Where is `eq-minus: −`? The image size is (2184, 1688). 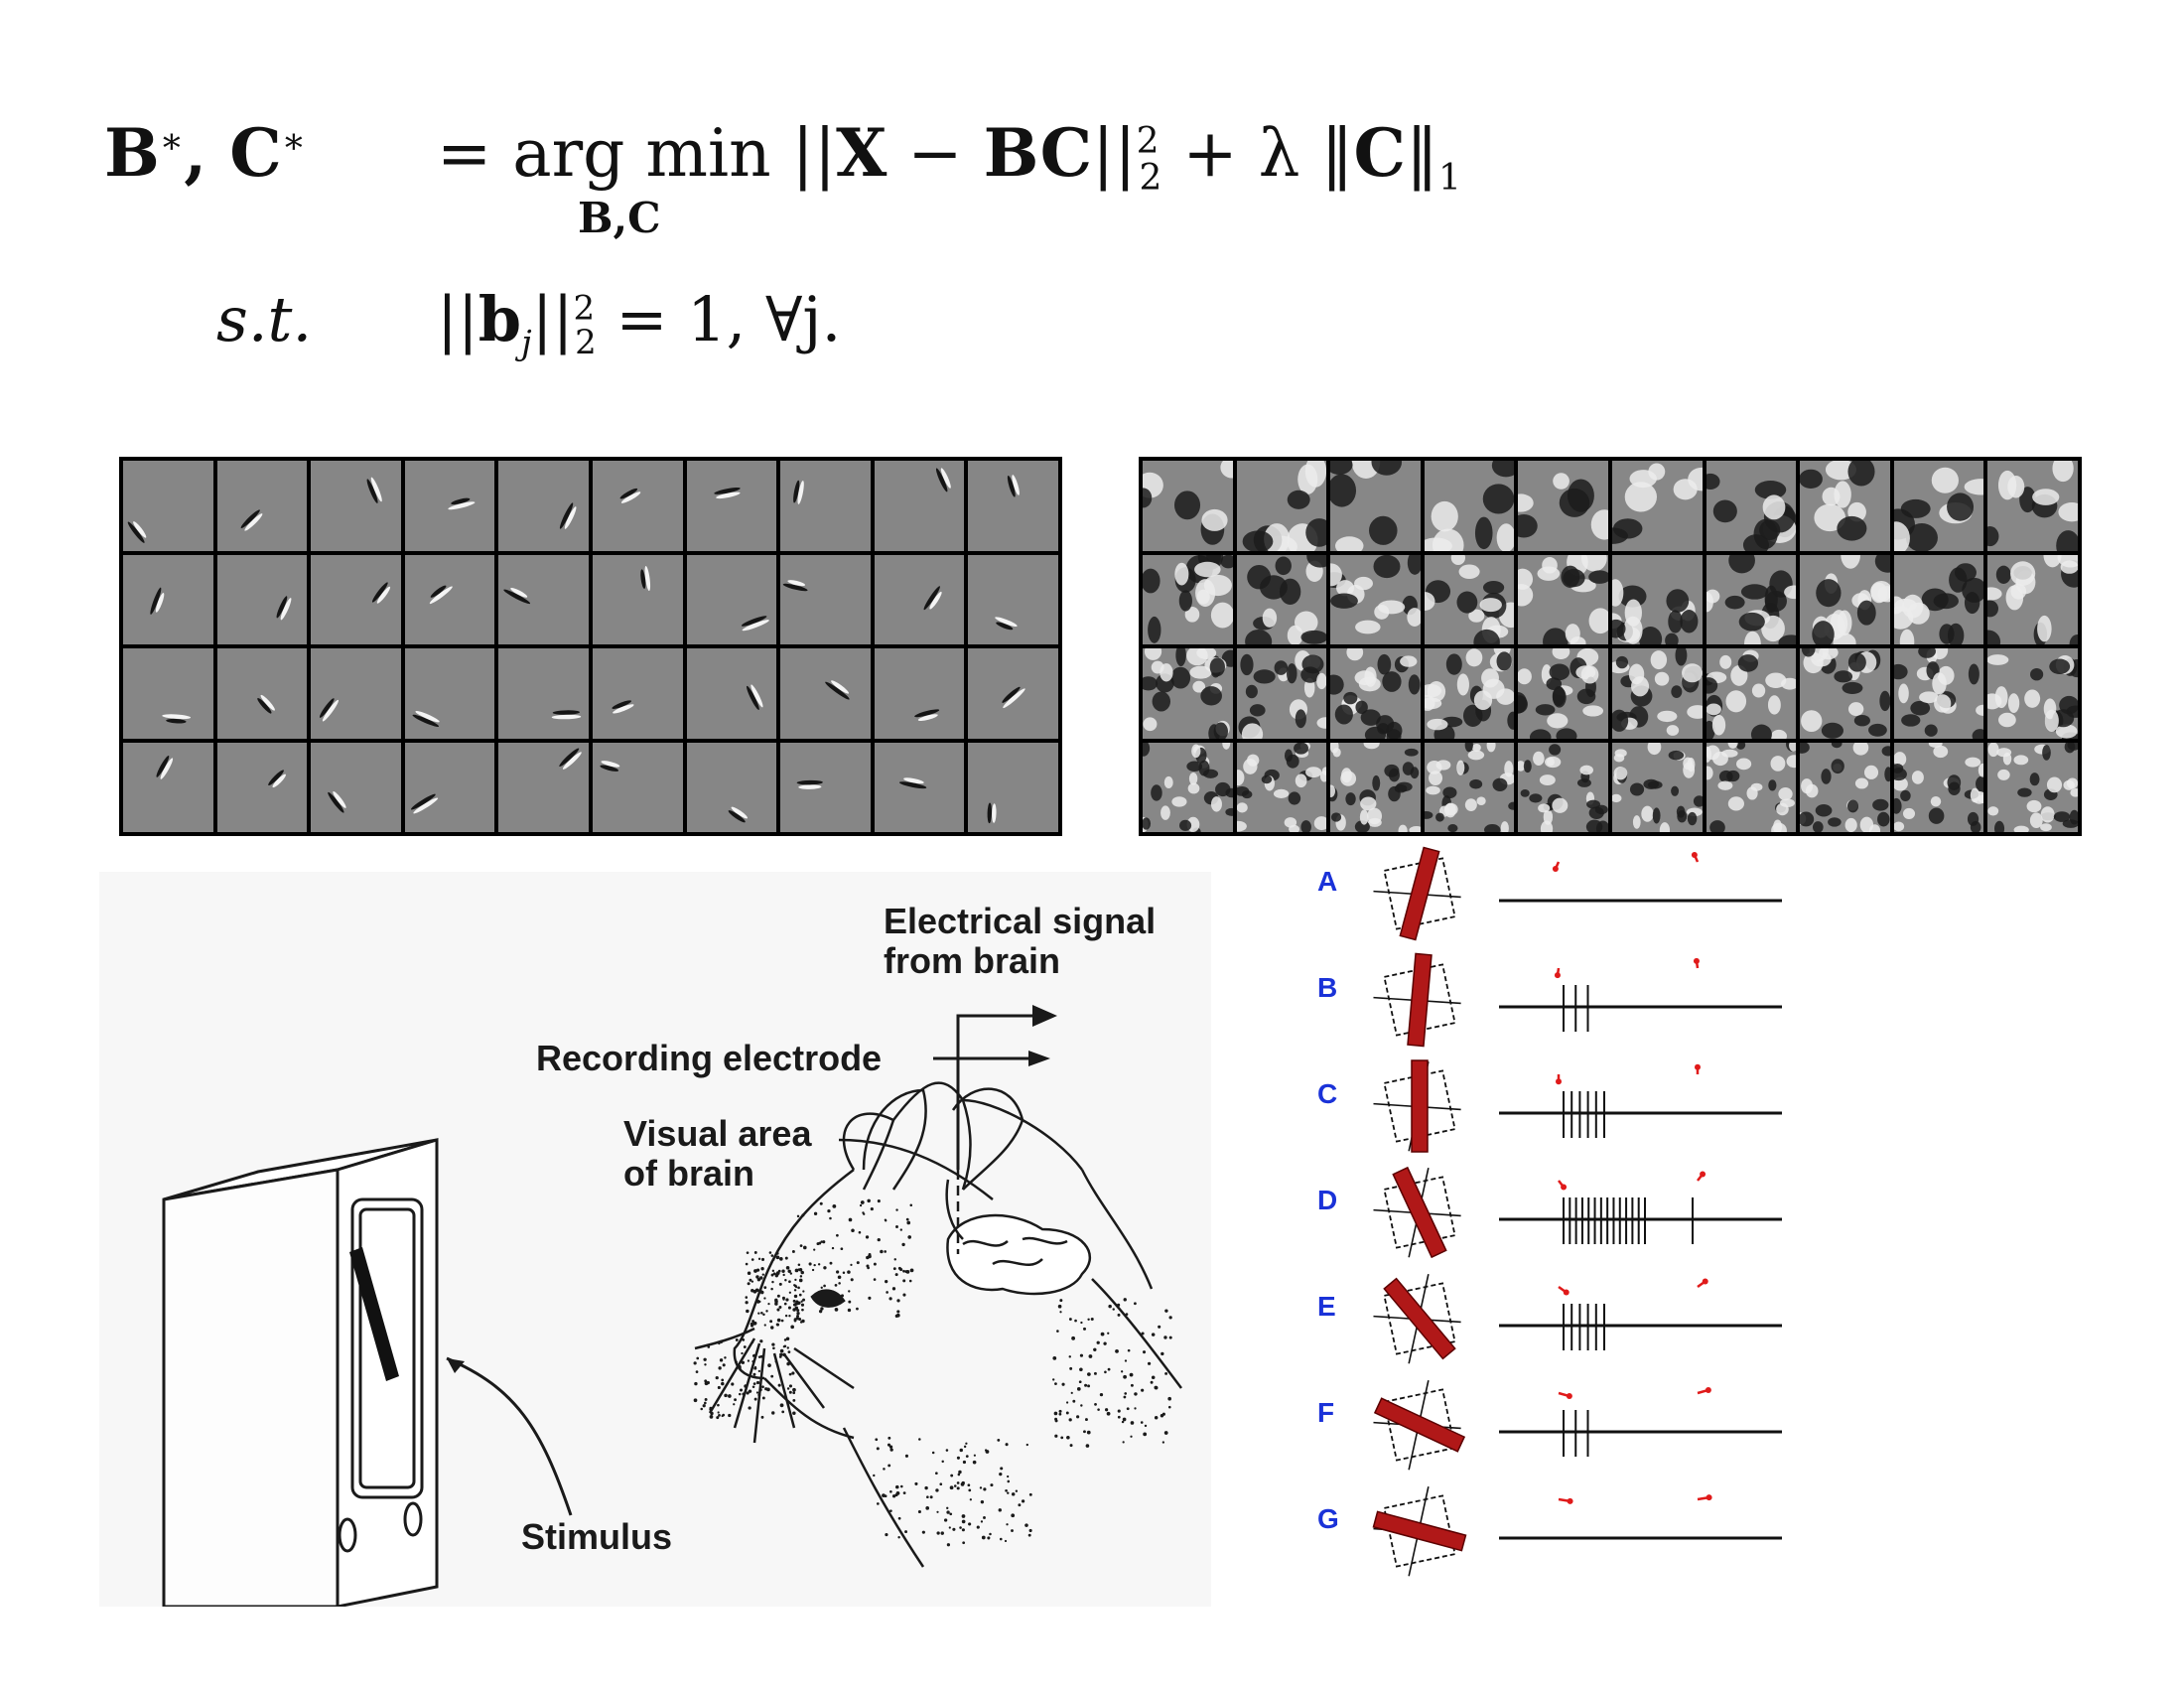 eq-minus: − is located at coordinates (935, 153).